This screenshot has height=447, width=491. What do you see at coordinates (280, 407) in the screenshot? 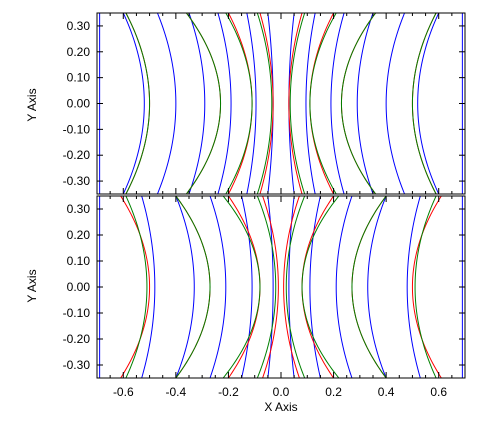
I see `x-axis-label: X Axis` at bounding box center [280, 407].